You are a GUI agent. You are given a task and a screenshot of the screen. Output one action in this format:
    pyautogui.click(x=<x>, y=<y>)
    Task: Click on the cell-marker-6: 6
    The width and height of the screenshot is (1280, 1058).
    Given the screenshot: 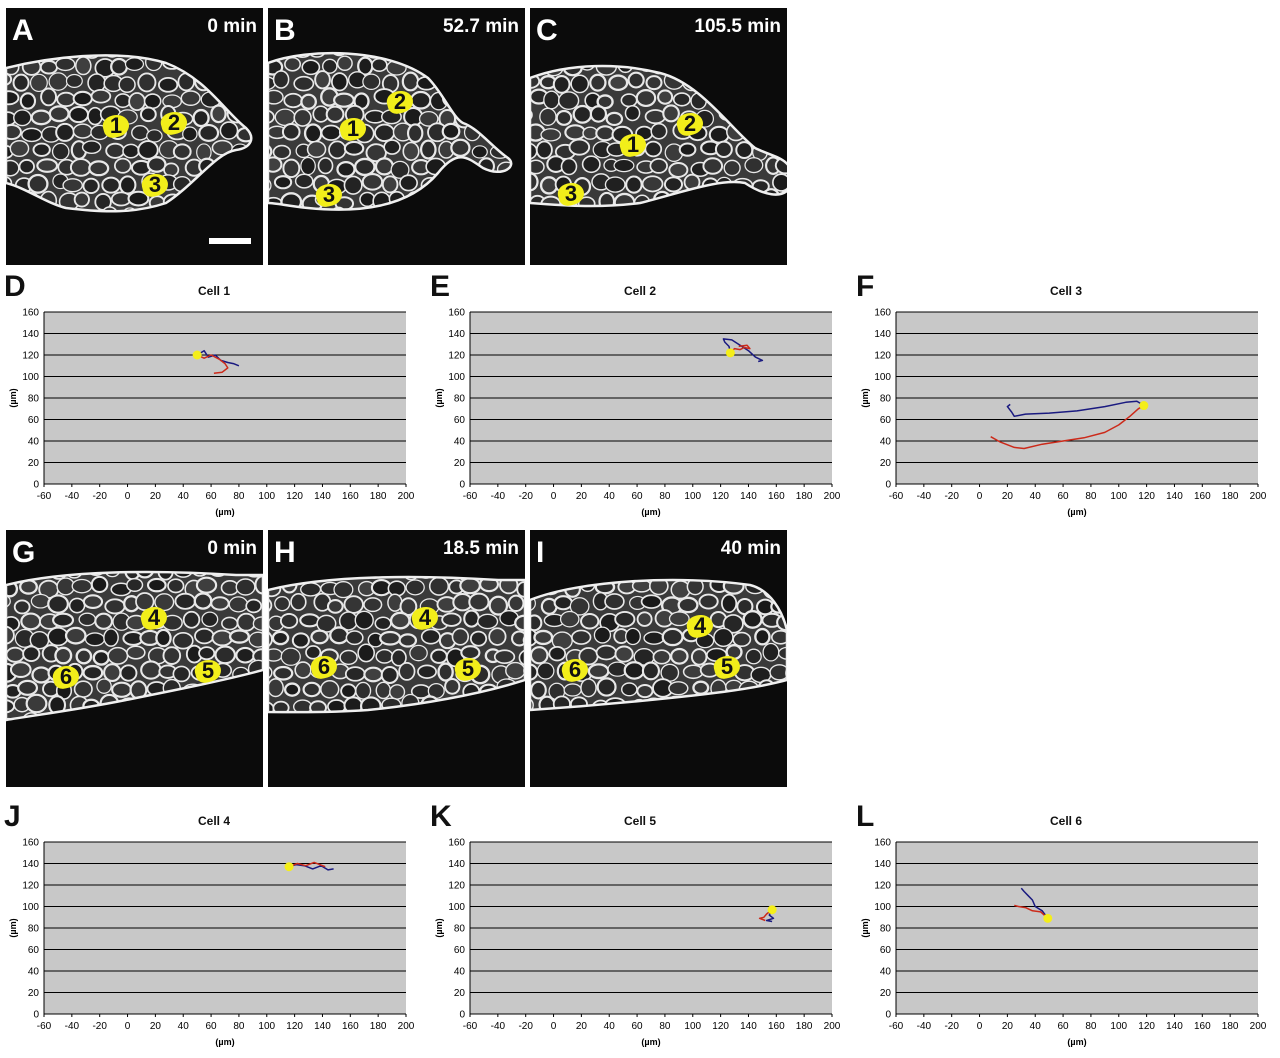 What is the action you would take?
    pyautogui.click(x=575, y=670)
    